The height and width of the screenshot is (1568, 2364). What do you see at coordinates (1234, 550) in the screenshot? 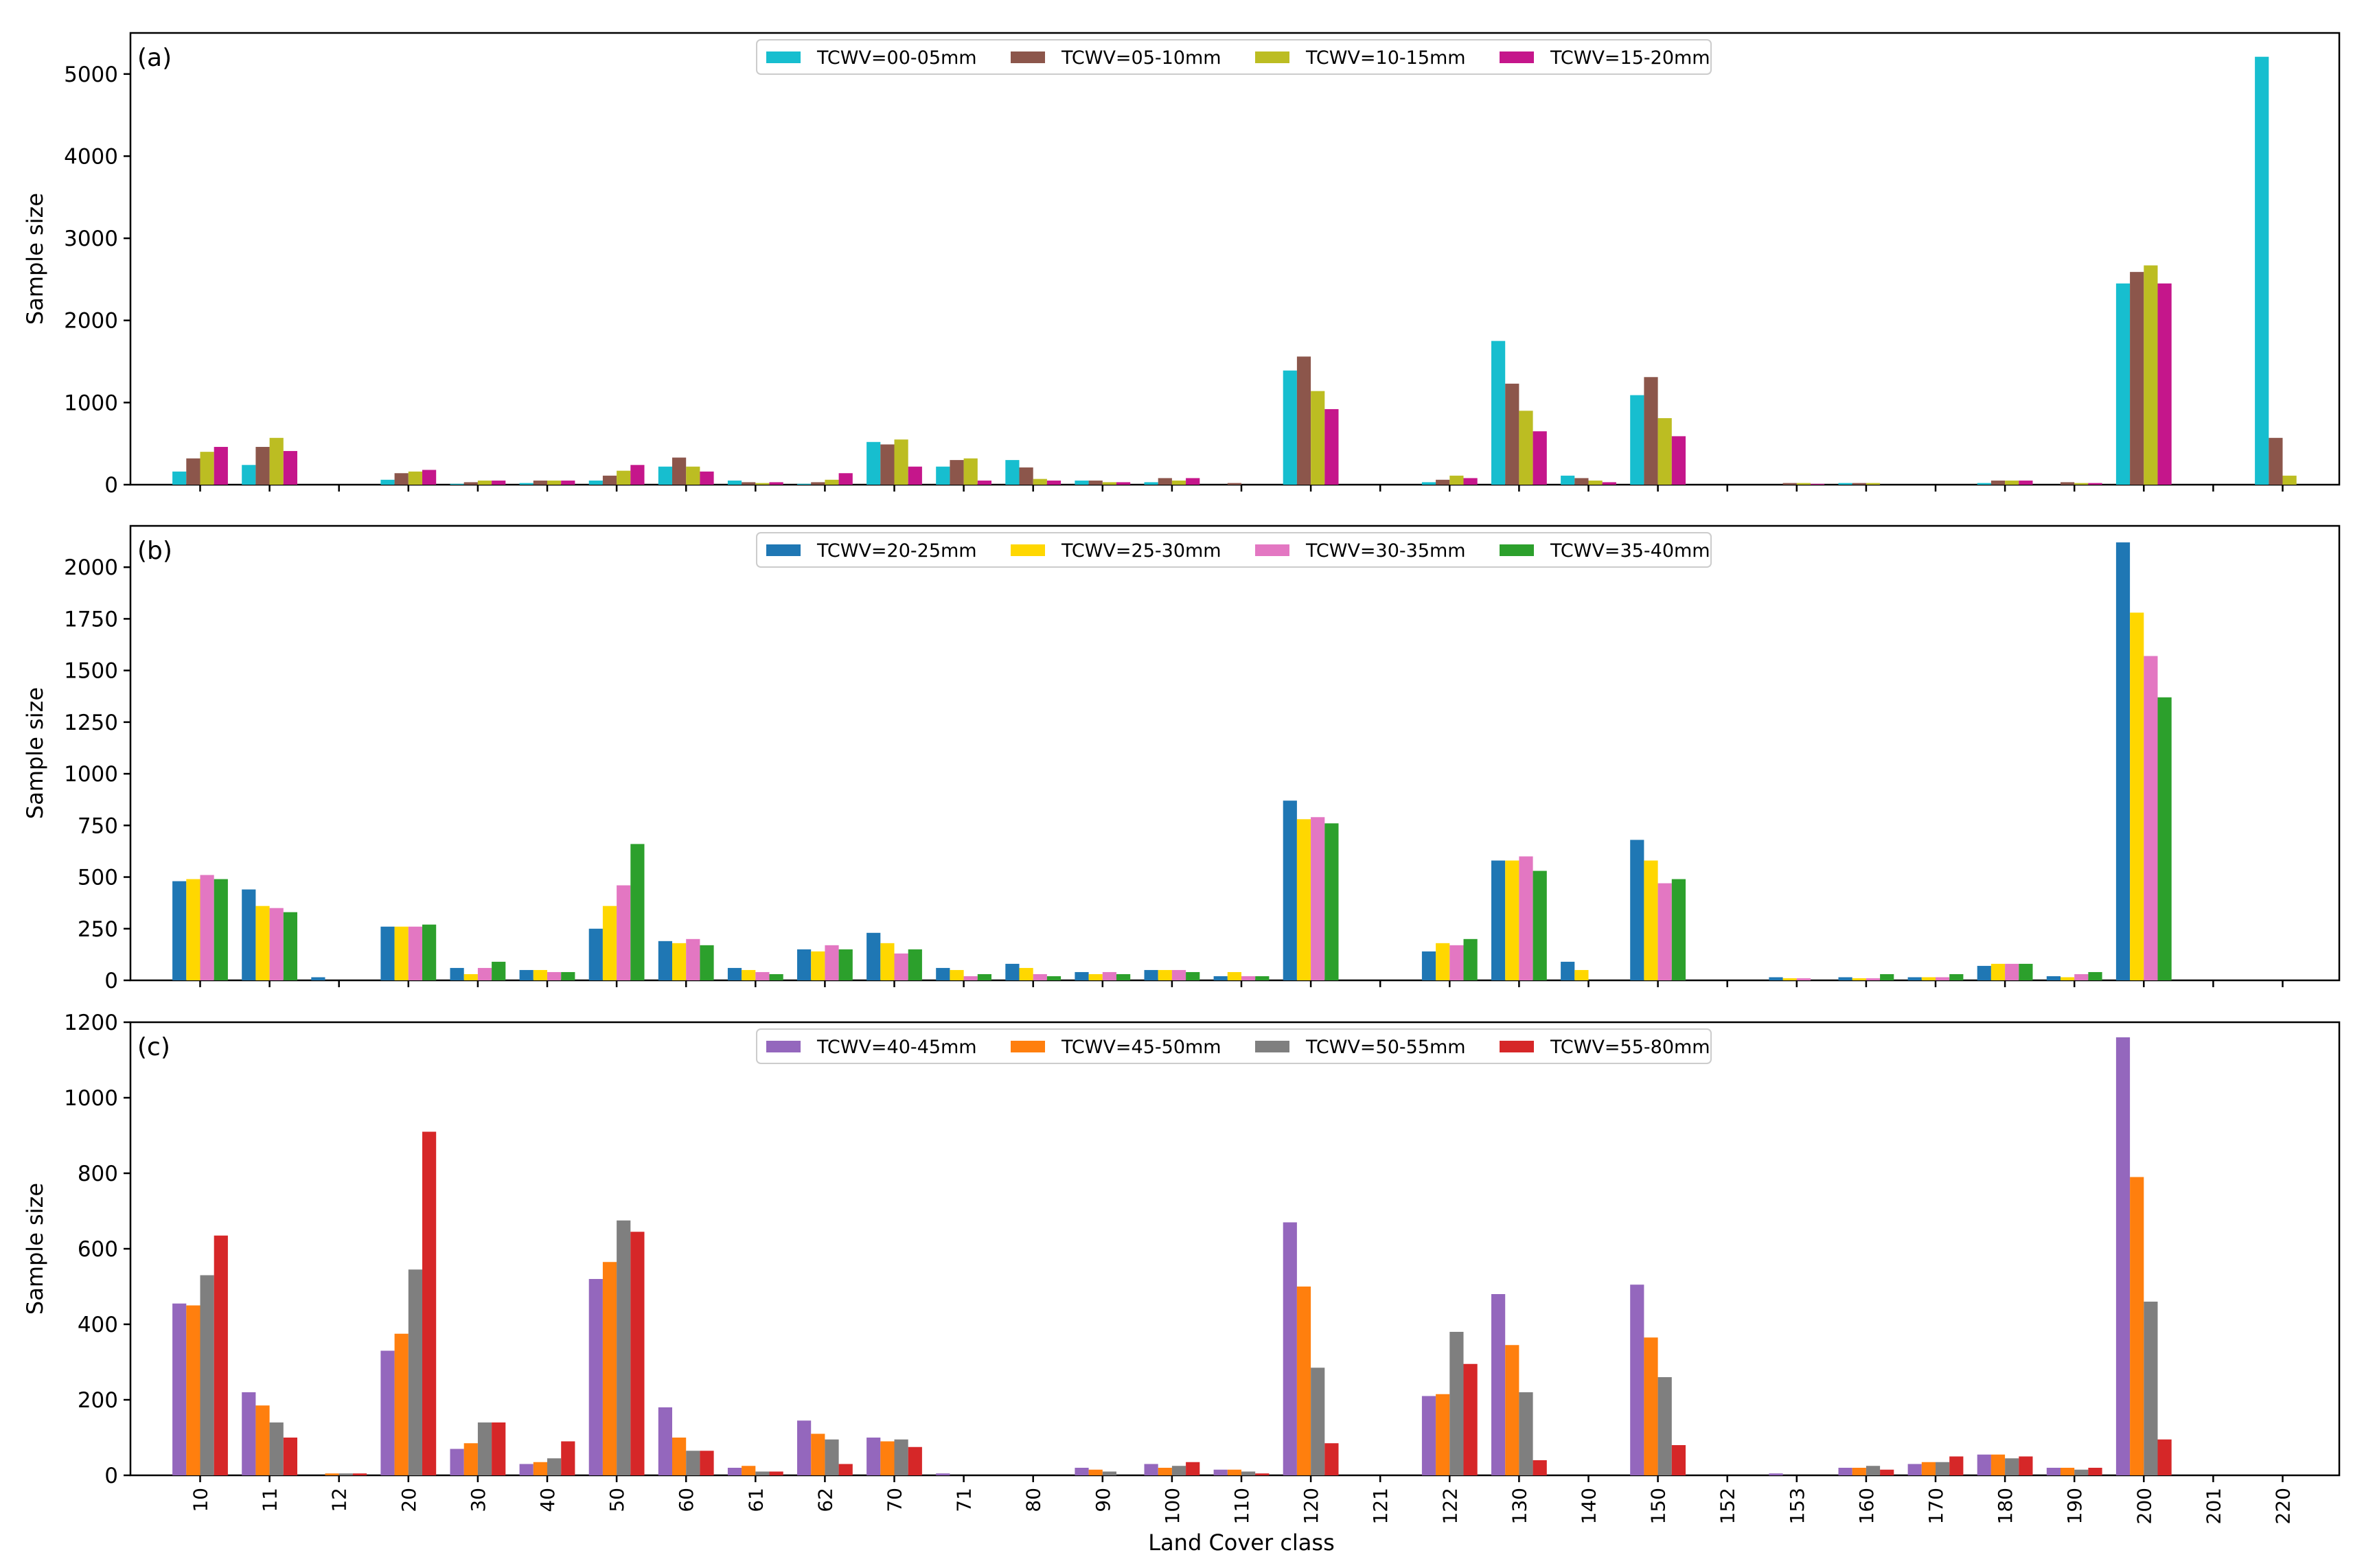
I see `legend-box` at bounding box center [1234, 550].